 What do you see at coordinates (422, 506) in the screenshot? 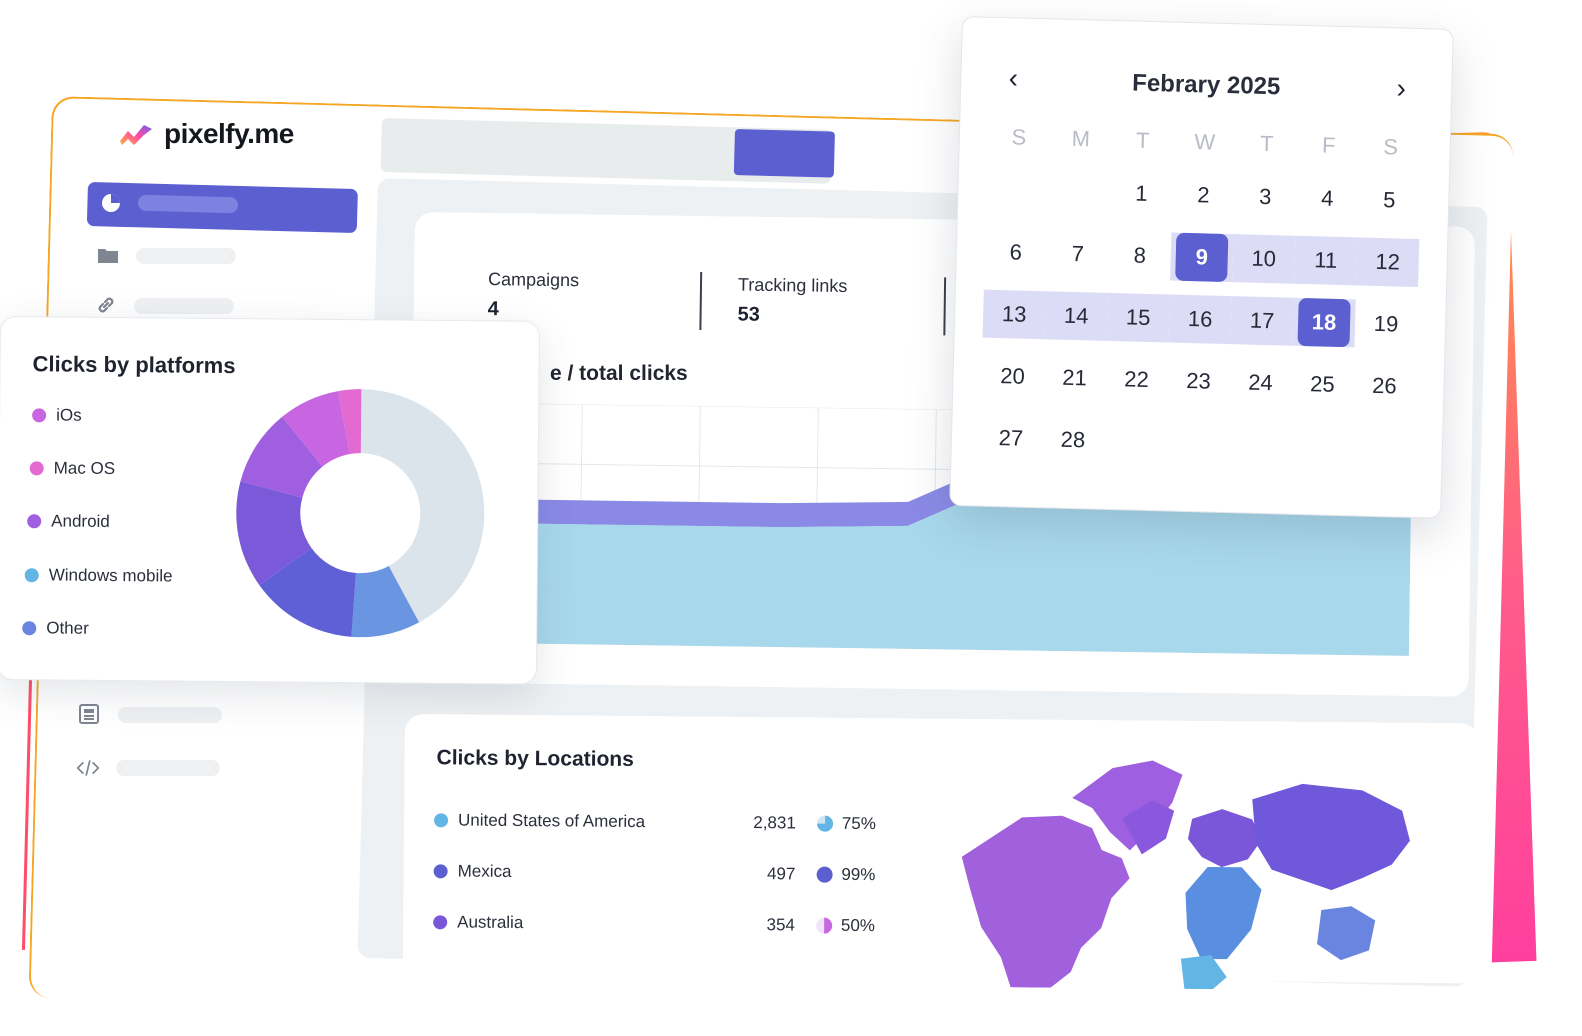
I see `donut-segment-remaining` at bounding box center [422, 506].